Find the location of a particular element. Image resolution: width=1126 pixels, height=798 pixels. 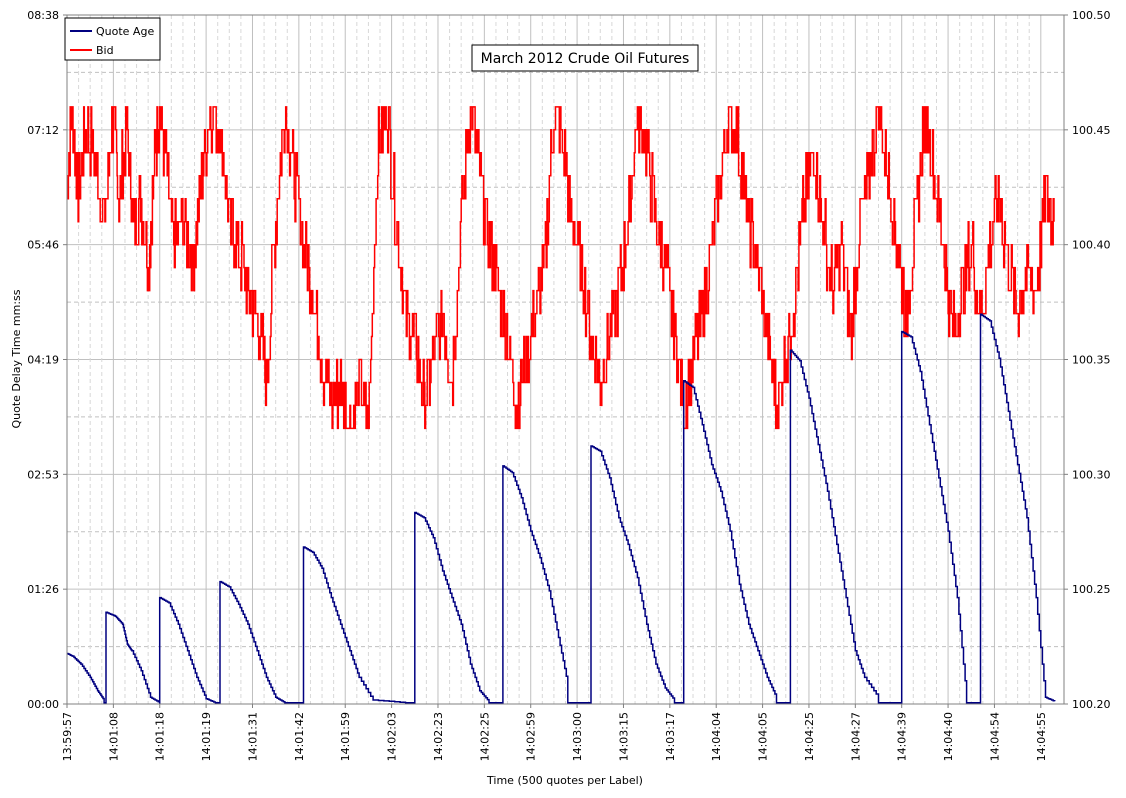

x-tick-label: 14:02:03 is located at coordinates (392, 736).